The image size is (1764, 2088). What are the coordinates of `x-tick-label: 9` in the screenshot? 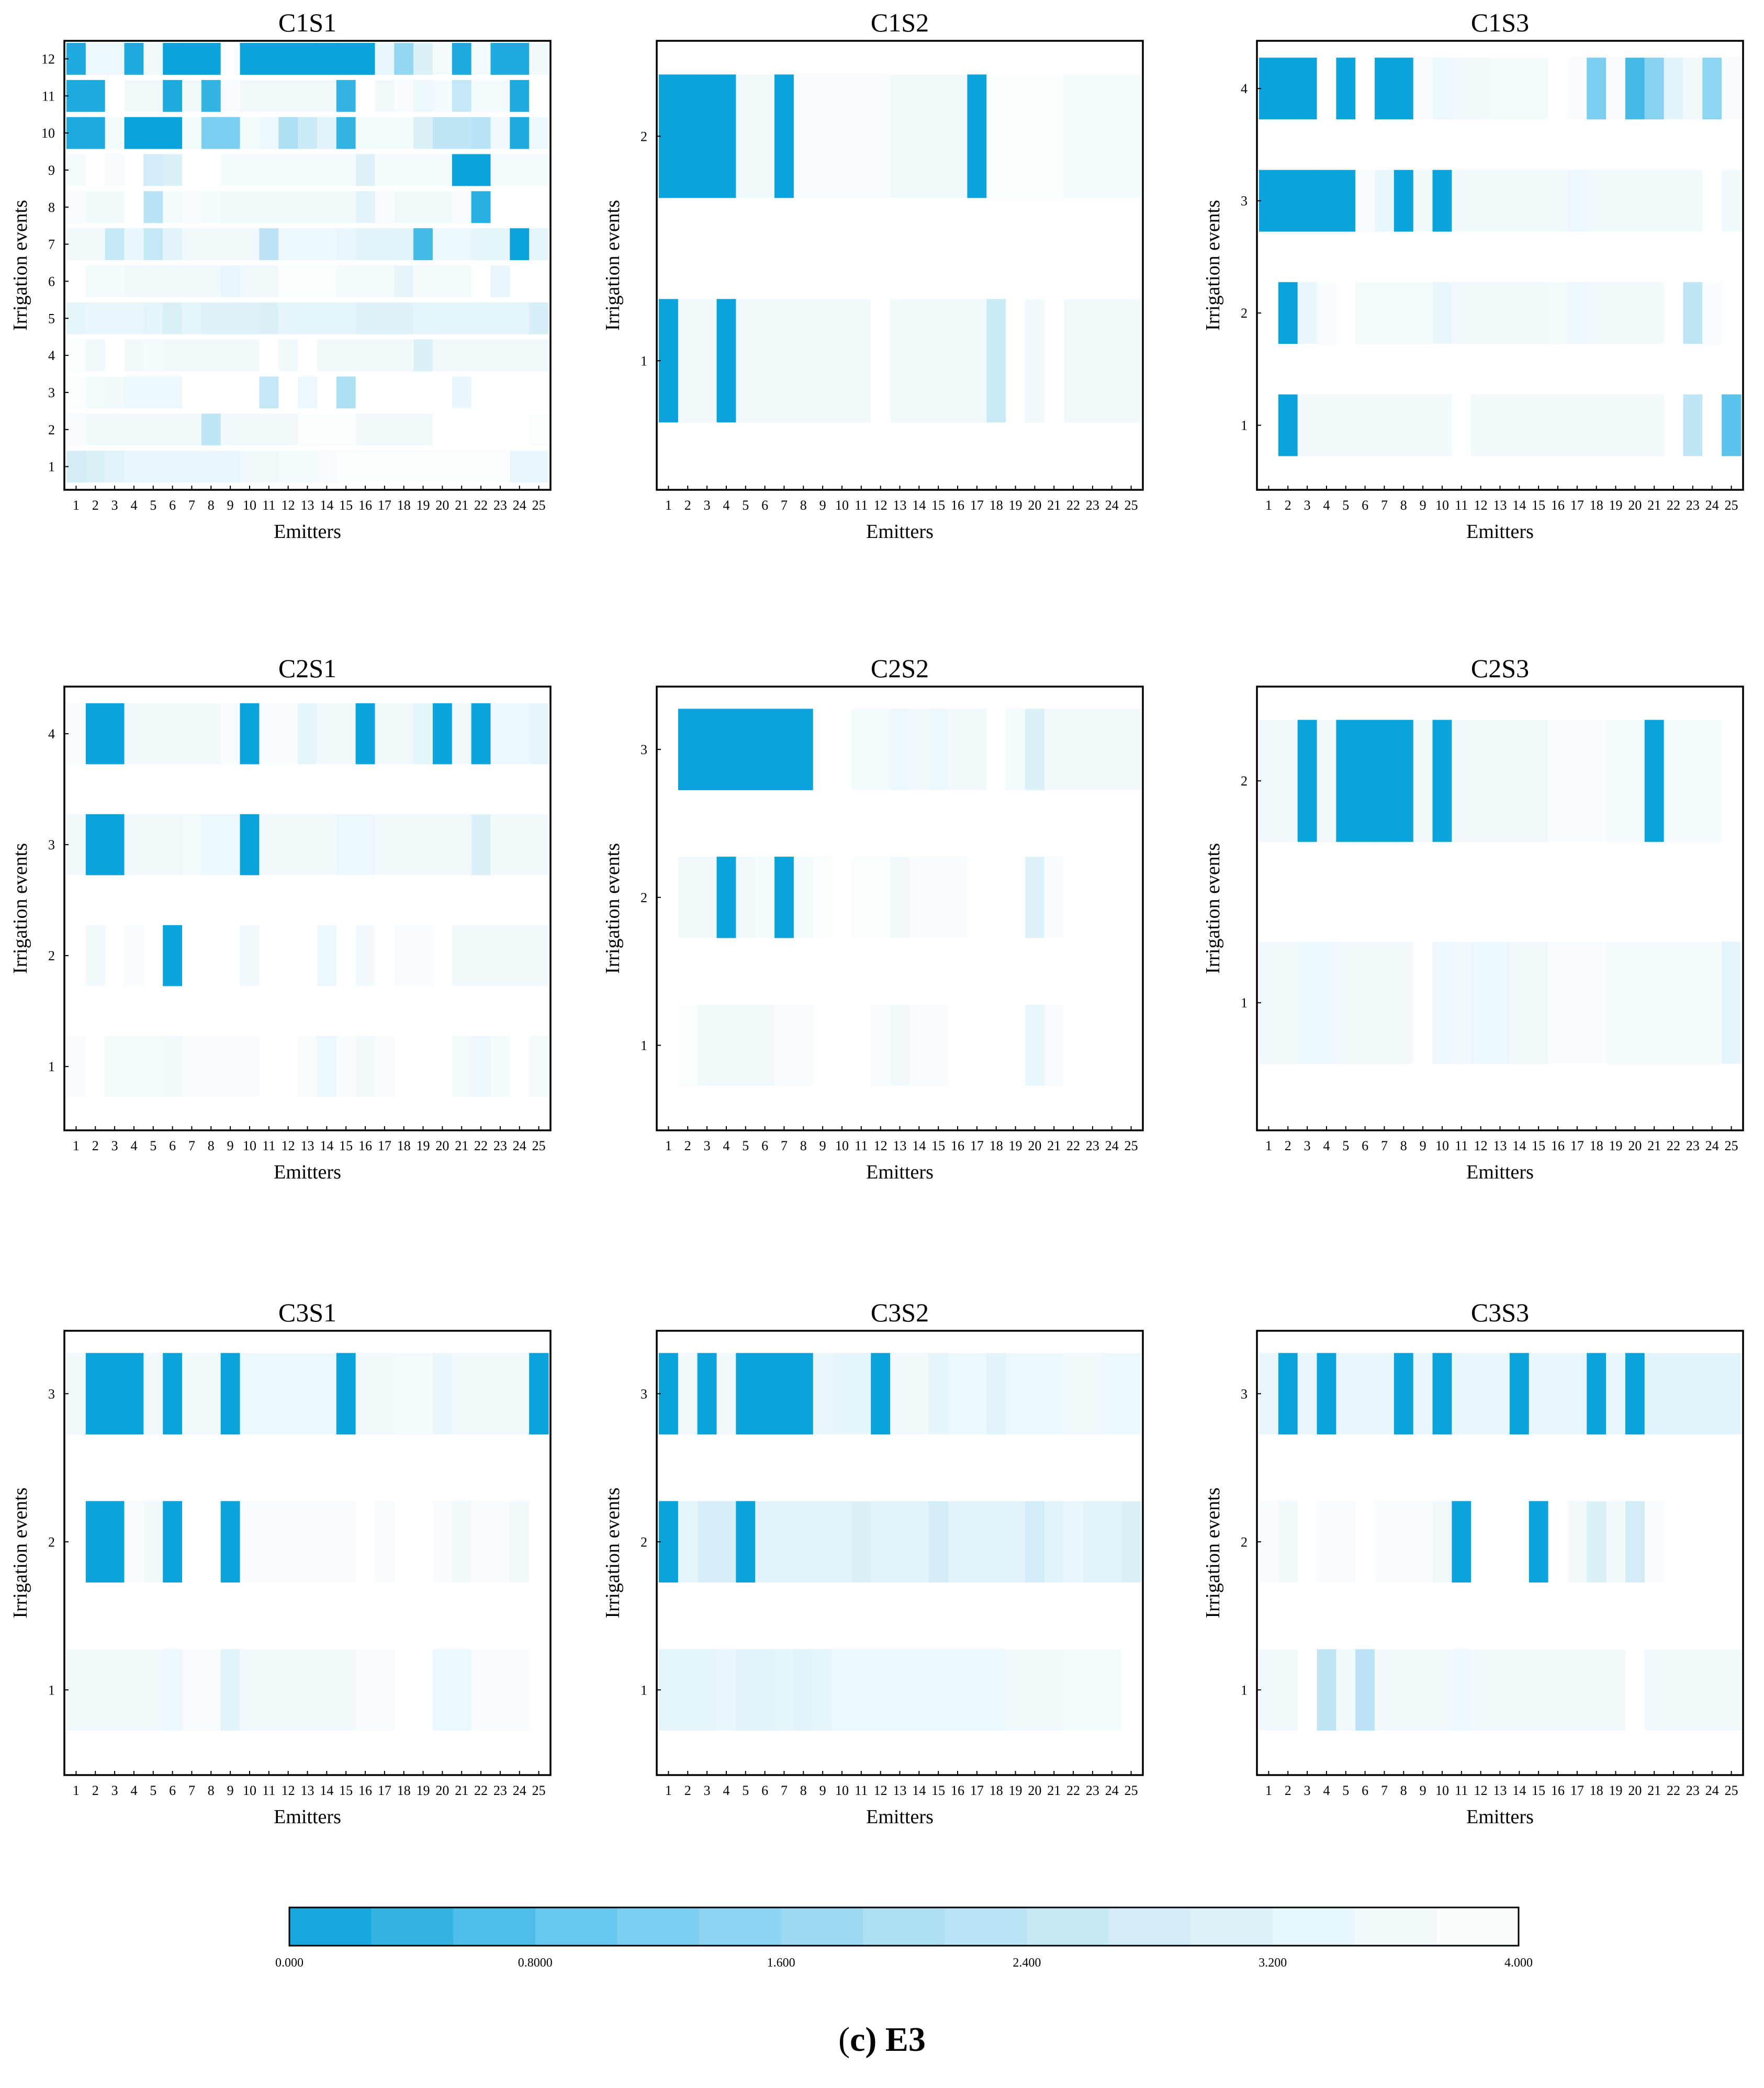 It's located at (230, 1145).